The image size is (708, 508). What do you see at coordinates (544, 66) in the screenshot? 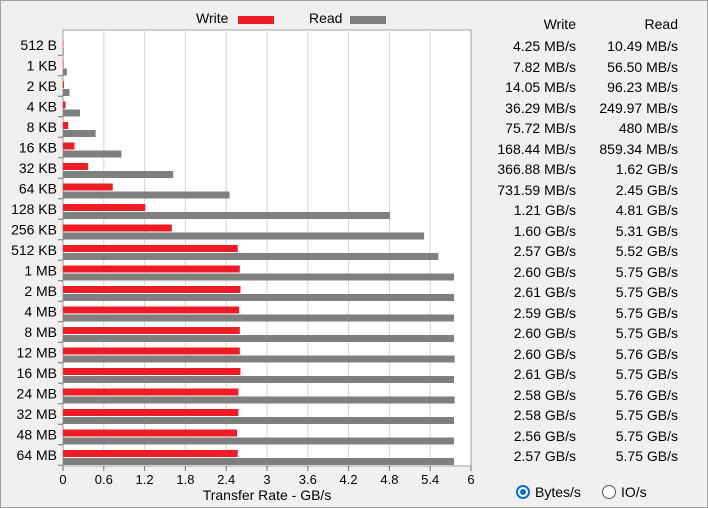
I see `write-value: 7.82 MB/s` at bounding box center [544, 66].